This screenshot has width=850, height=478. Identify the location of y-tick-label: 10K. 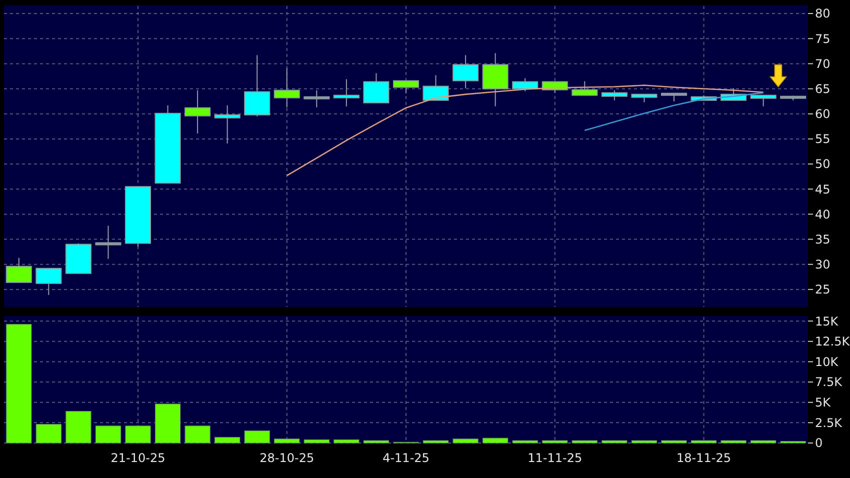
(827, 361).